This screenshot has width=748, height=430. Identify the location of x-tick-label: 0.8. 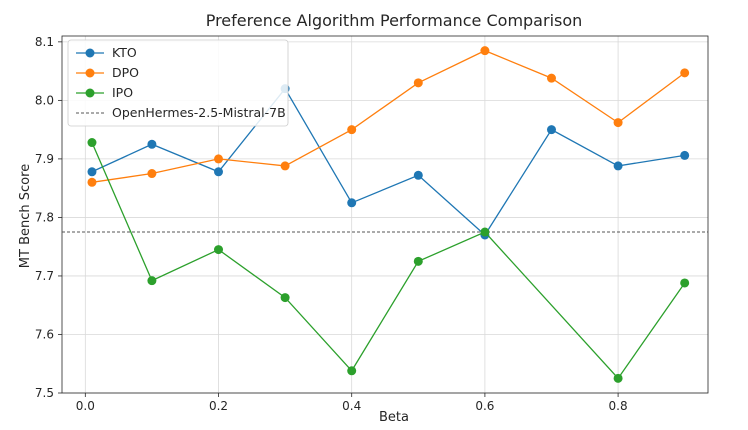
(618, 406).